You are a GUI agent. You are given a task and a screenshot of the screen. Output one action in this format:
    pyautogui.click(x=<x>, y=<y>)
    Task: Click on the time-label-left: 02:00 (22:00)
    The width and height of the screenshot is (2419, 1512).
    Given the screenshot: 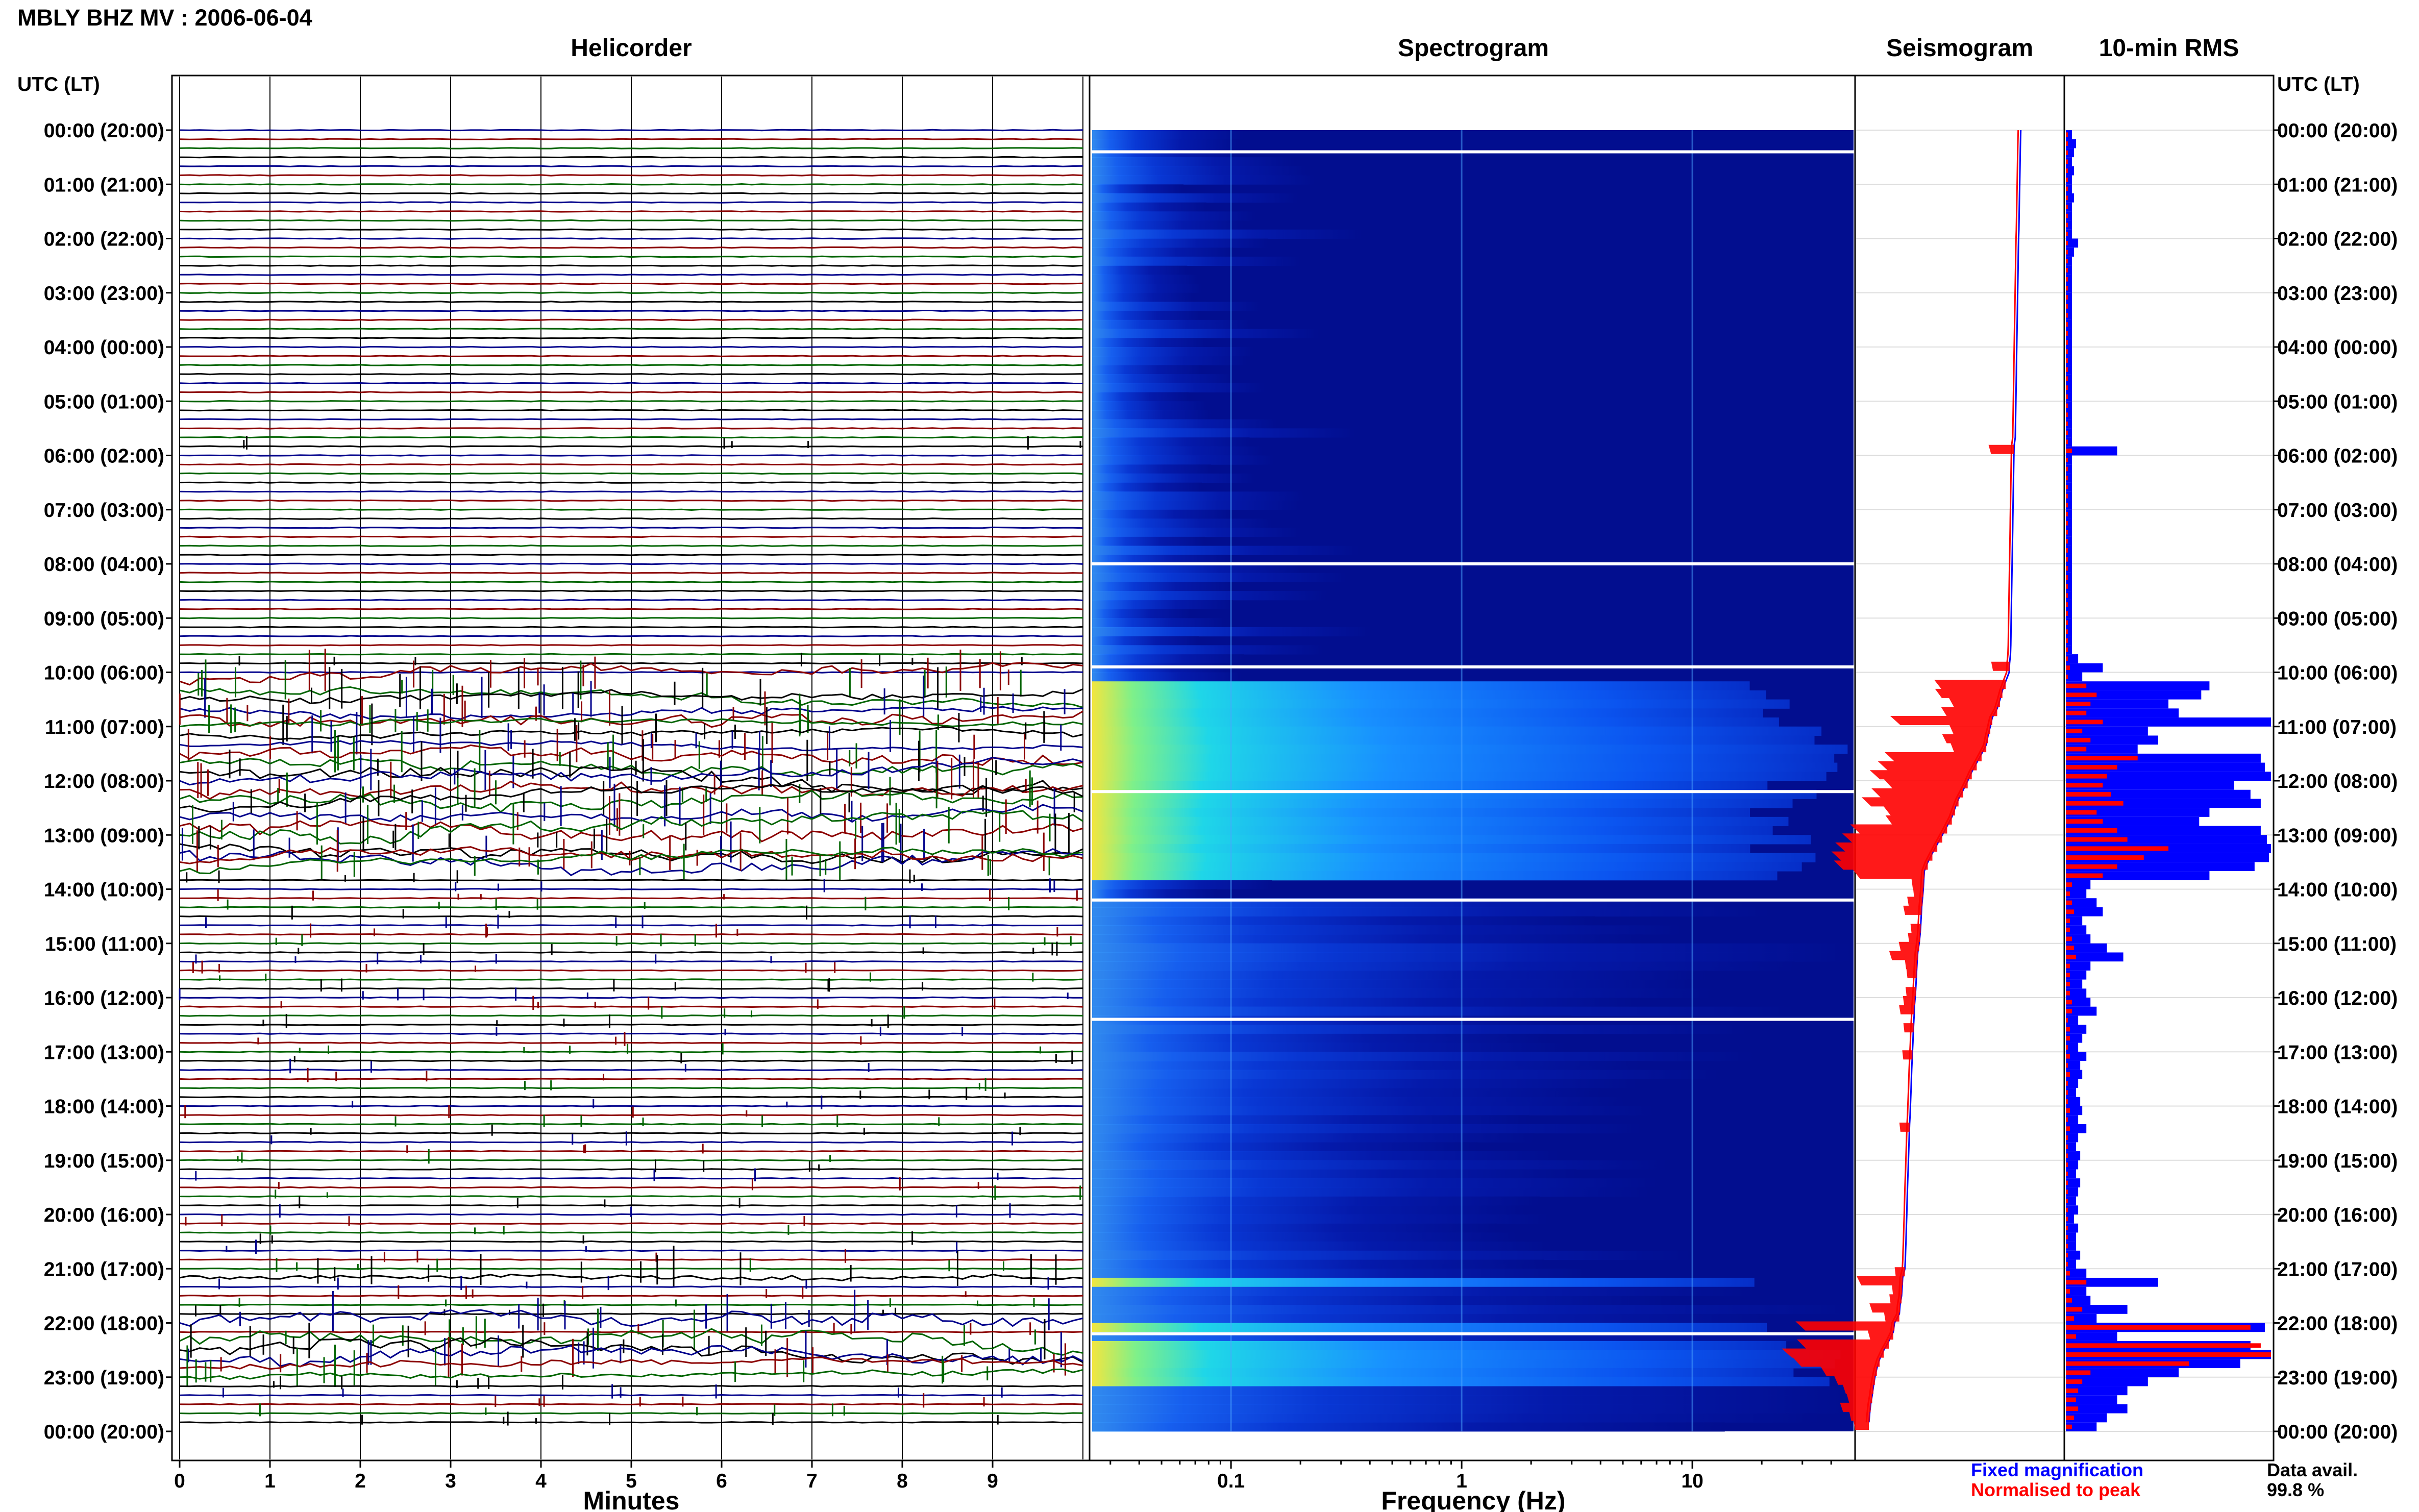 What is the action you would take?
    pyautogui.click(x=104, y=240)
    